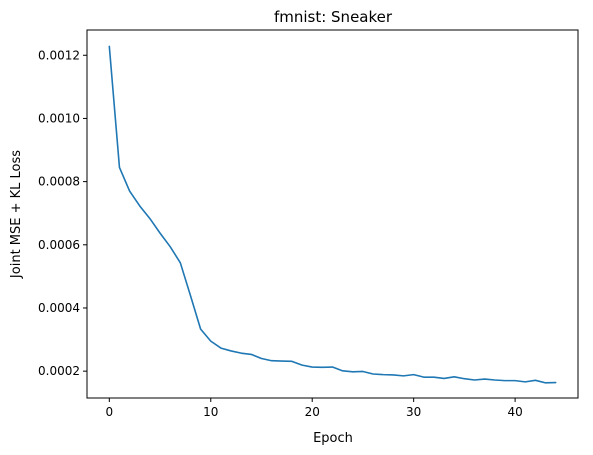 This screenshot has width=593, height=455. Describe the element at coordinates (62, 213) in the screenshot. I see `y-axis: 0.0002 0.0004 0.0006 0.0008 0.0010 0.0012` at that location.